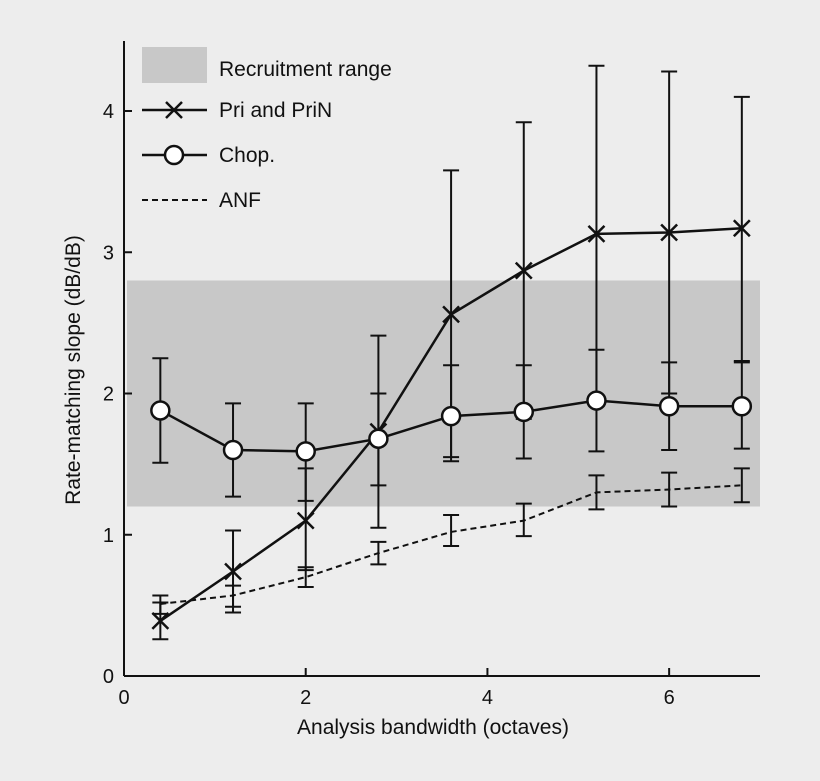 The image size is (820, 781). What do you see at coordinates (108, 536) in the screenshot?
I see `y-tick-label: 1` at bounding box center [108, 536].